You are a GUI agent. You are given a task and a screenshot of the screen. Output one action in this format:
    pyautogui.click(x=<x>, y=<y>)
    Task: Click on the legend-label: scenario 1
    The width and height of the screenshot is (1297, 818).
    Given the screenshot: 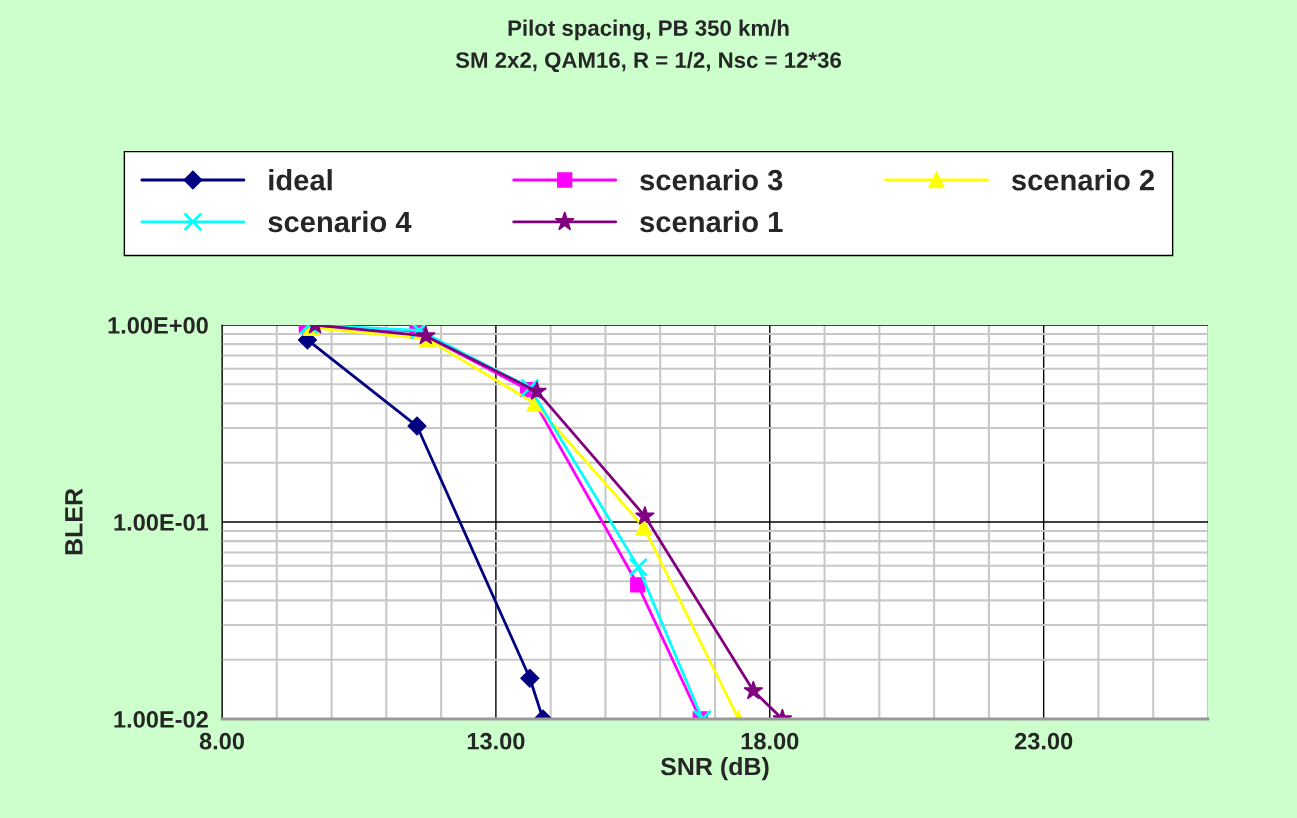 What is the action you would take?
    pyautogui.click(x=711, y=221)
    